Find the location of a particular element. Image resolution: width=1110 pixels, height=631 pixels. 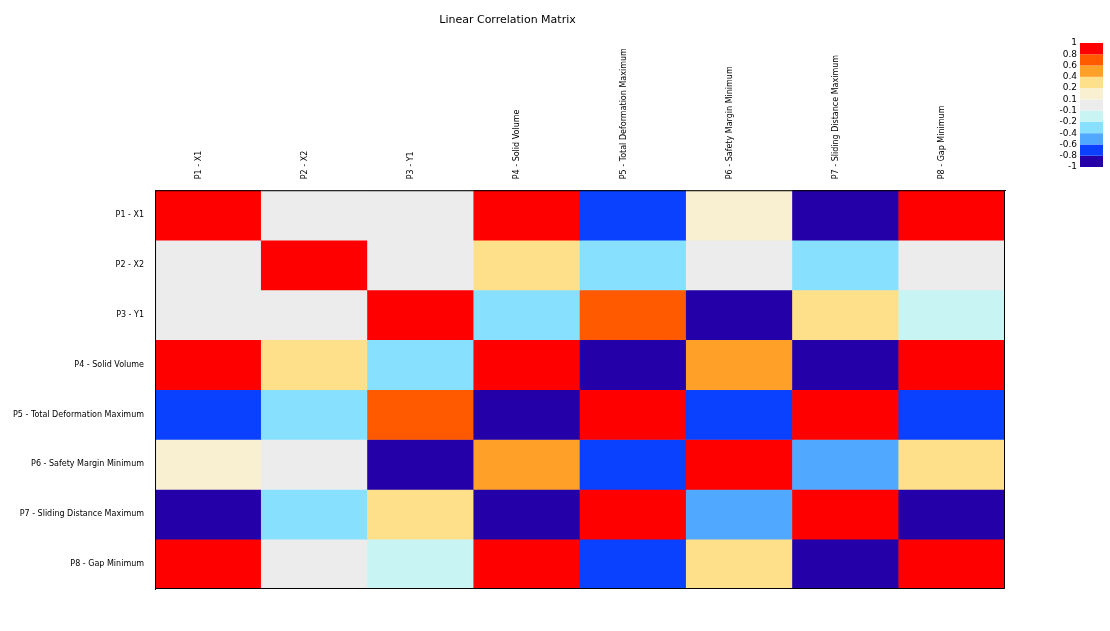

y-tick-label: P5 - Total Deformation Maximum is located at coordinates (78, 414).